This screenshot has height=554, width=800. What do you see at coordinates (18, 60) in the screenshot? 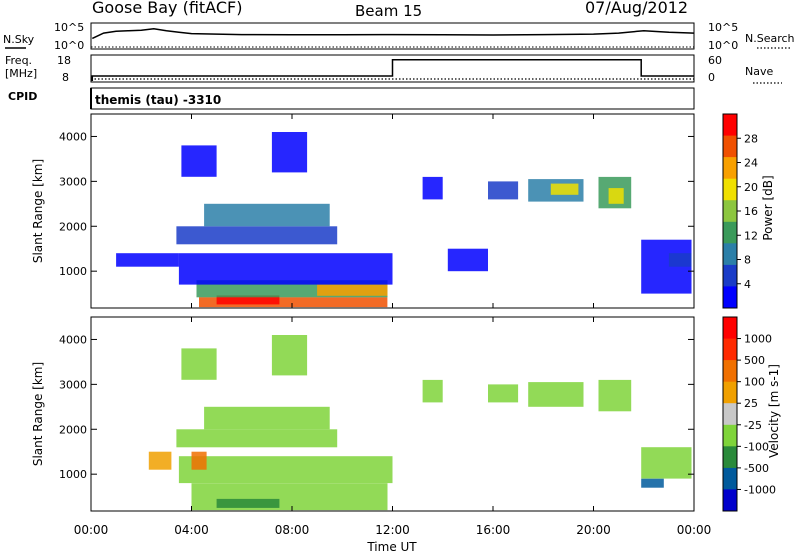
I see `freq-label: Freq.` at bounding box center [18, 60].